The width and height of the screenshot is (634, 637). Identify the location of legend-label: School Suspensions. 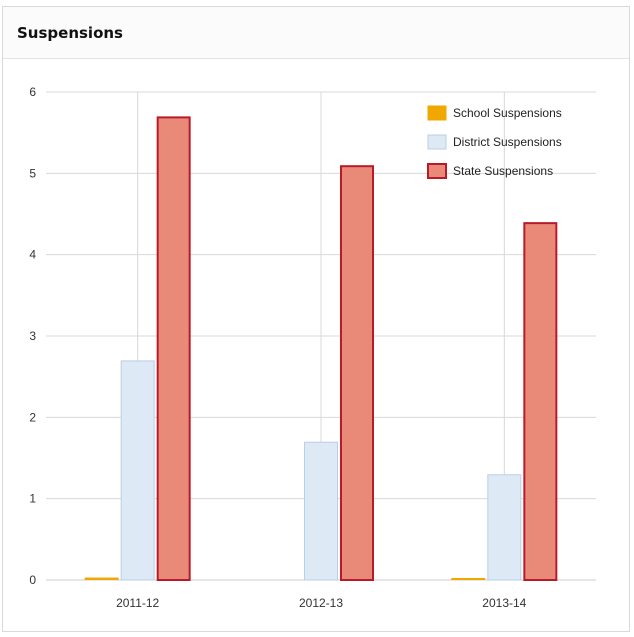
(507, 113).